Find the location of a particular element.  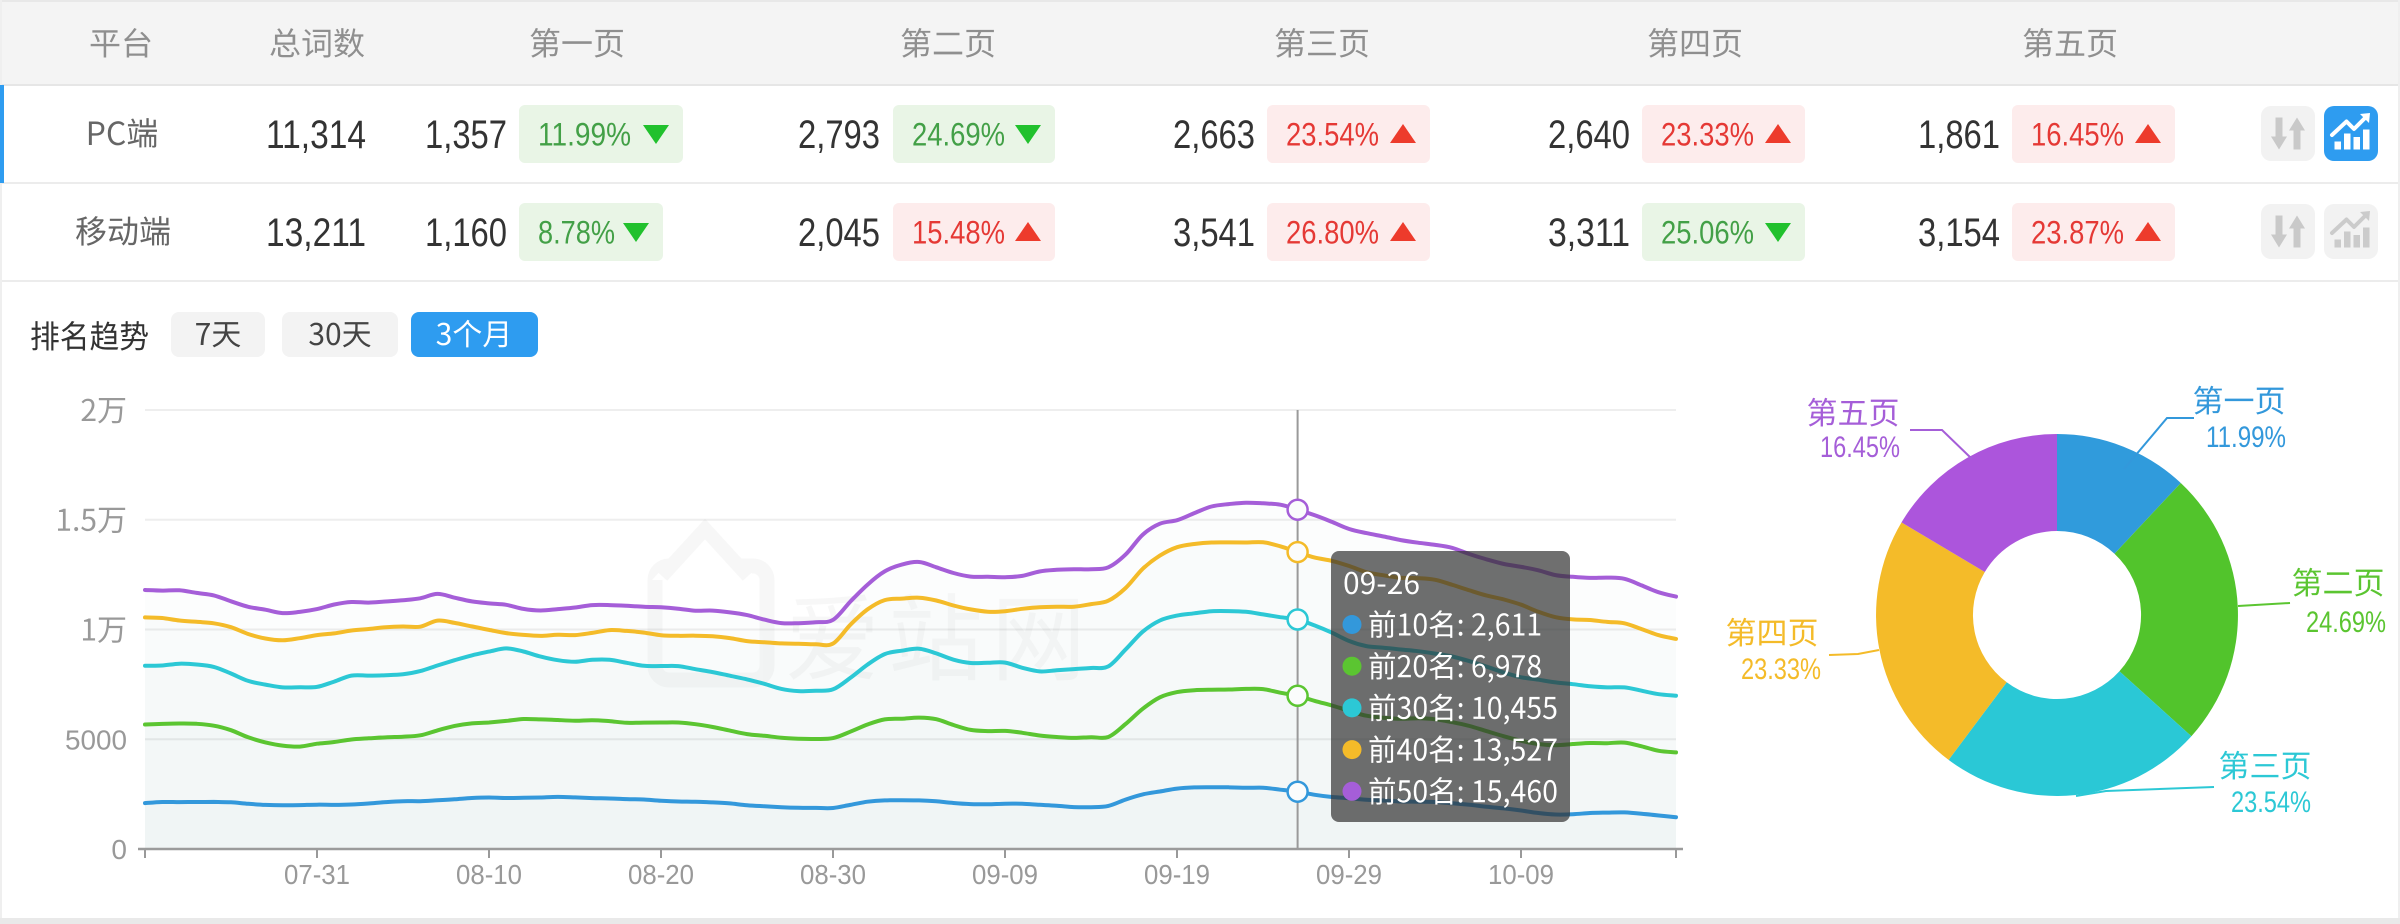

svg-text: 09-19 is located at coordinates (1177, 874).